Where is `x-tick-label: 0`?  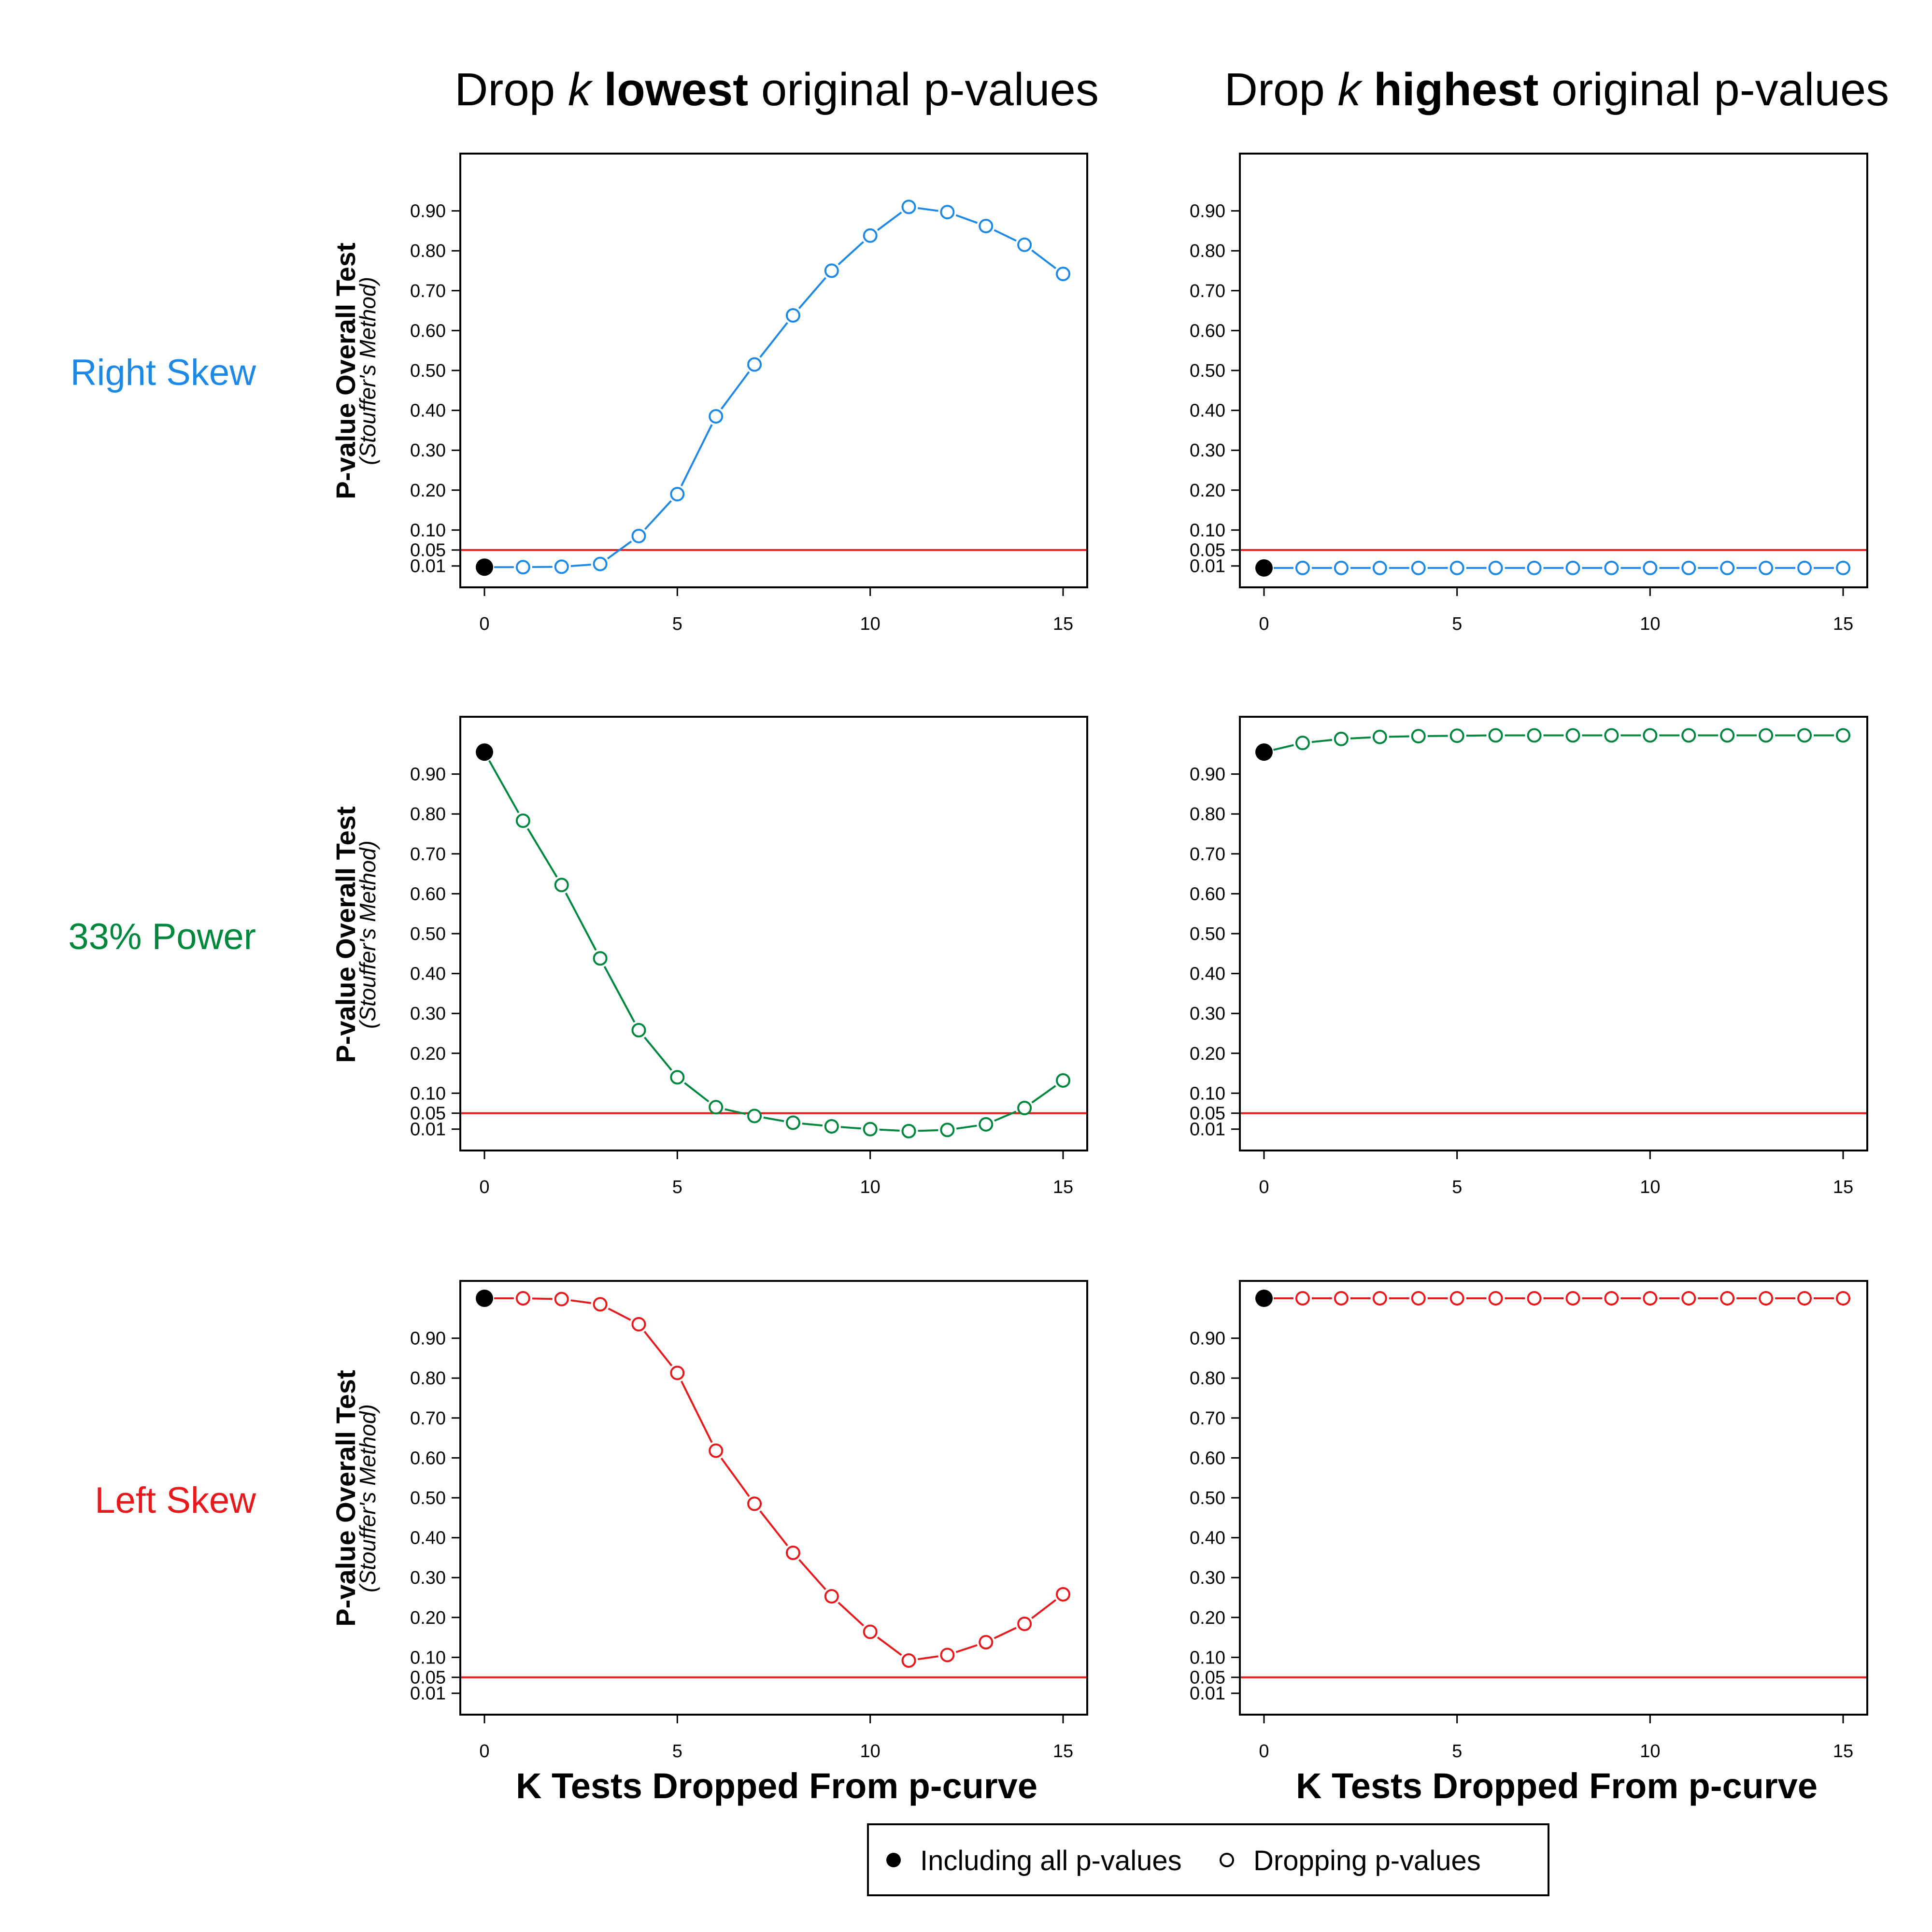 x-tick-label: 0 is located at coordinates (1264, 1751).